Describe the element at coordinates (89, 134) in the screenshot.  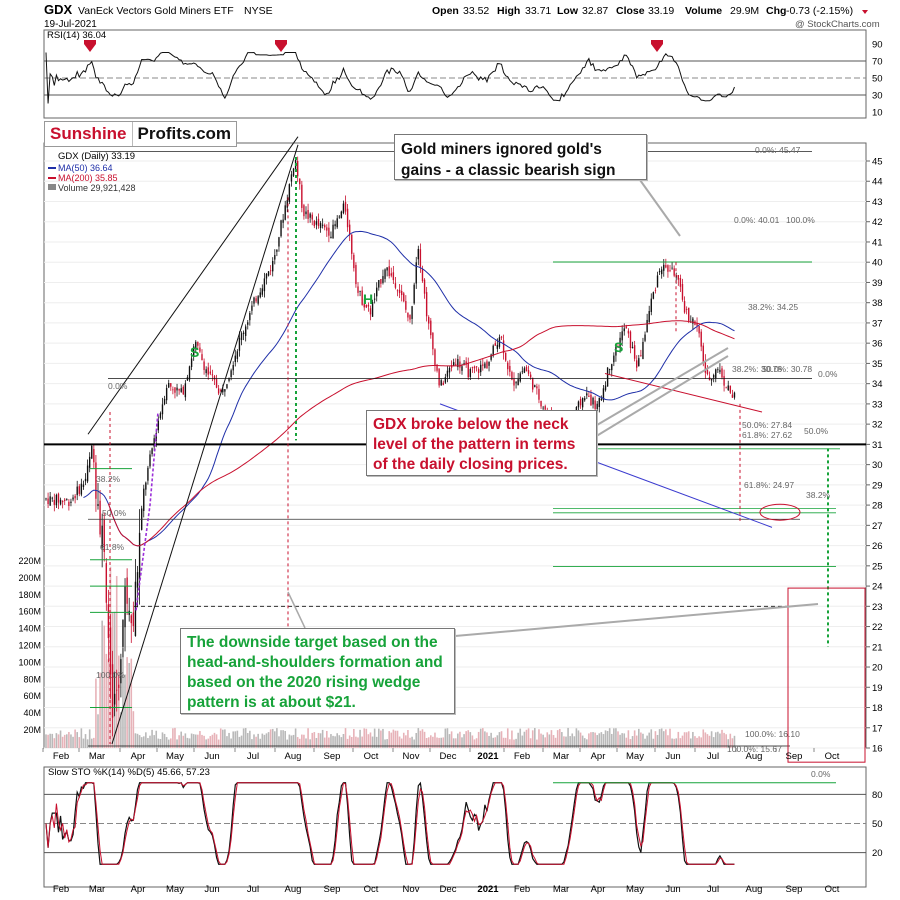
I see `logo-part1: Sunshine` at that location.